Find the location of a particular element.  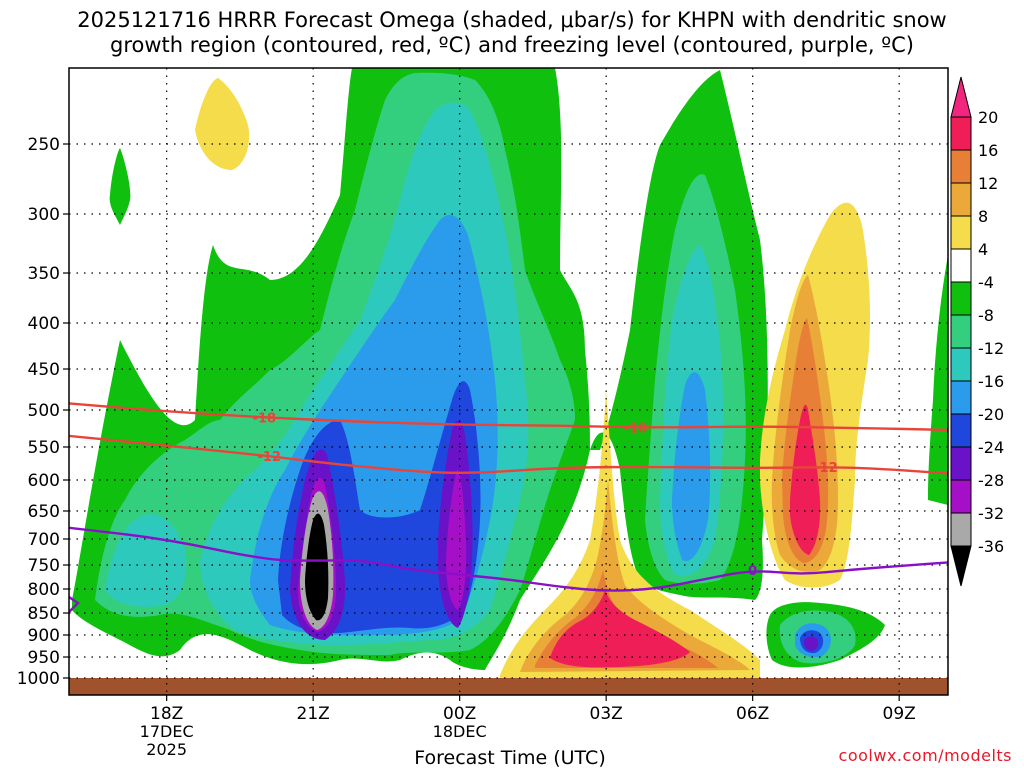

colorbar-label-12: -32 is located at coordinates (991, 513).